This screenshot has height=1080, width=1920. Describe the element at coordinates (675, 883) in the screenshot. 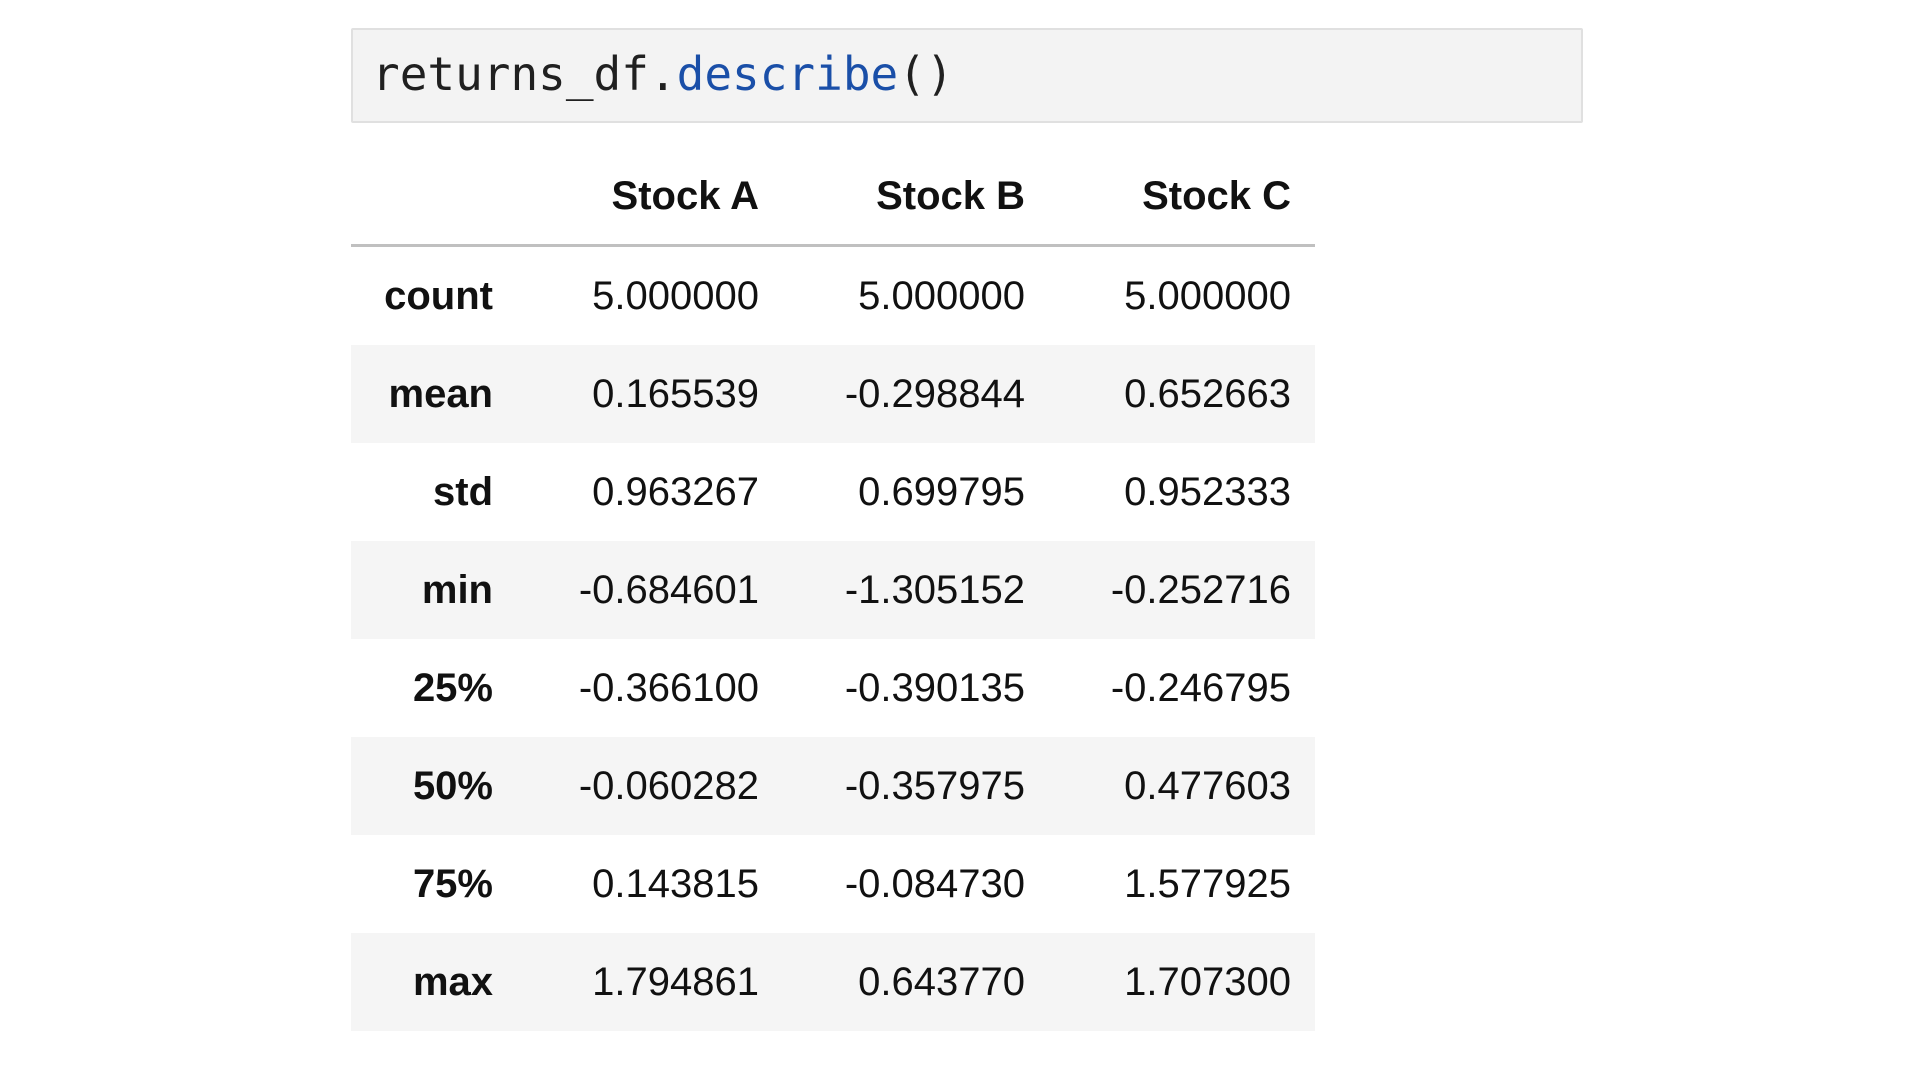

I see `table-cell: 0.143815` at that location.